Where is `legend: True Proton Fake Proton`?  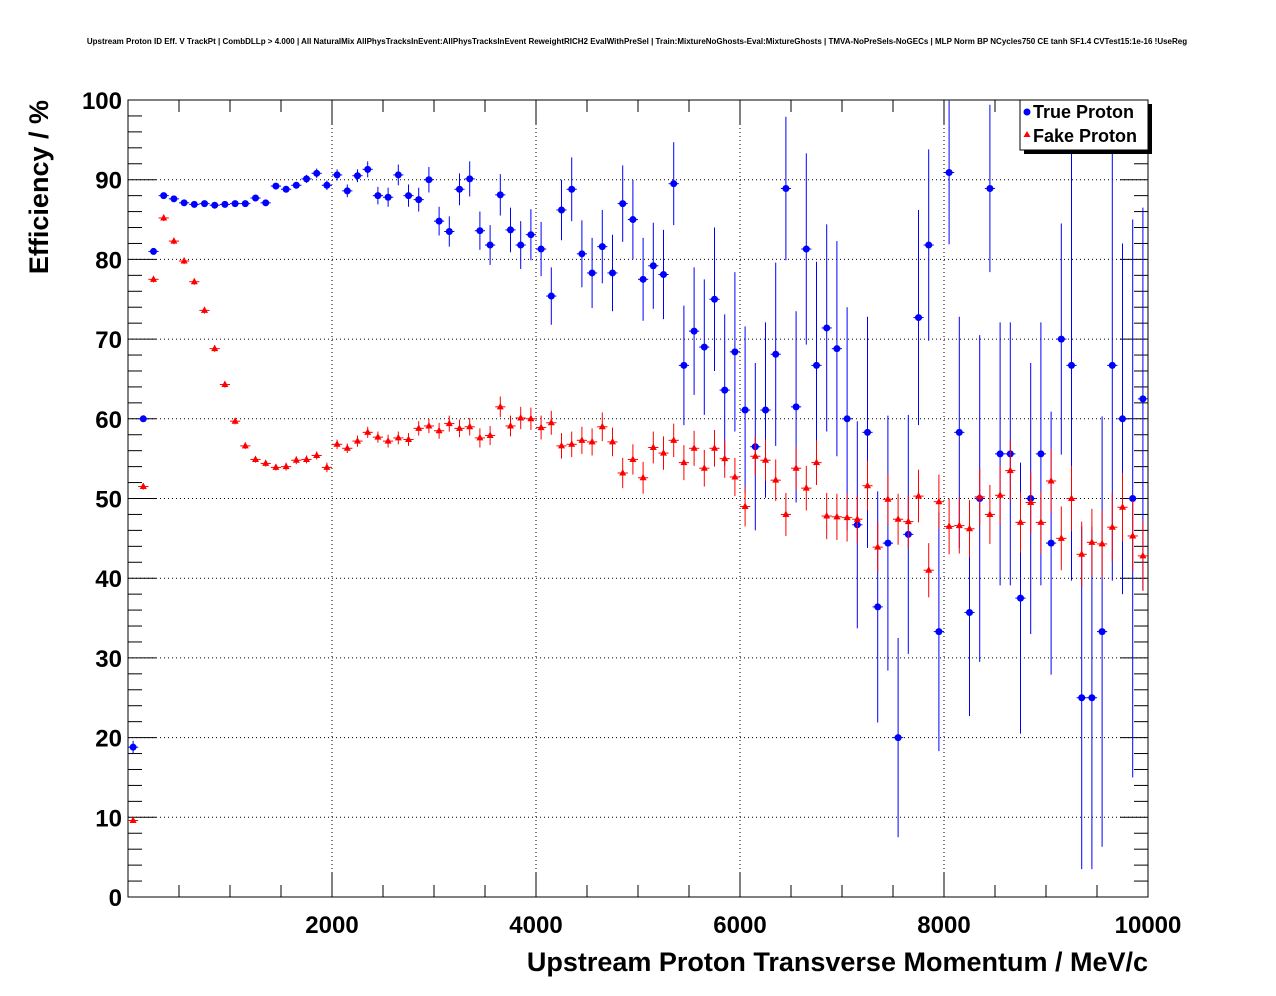 legend: True Proton Fake Proton is located at coordinates (1085, 126).